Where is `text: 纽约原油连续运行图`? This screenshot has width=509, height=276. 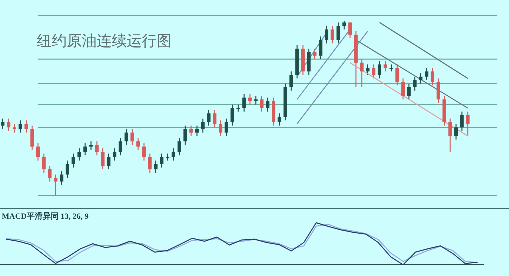
text: 纽约原油连续运行图 is located at coordinates (104, 41).